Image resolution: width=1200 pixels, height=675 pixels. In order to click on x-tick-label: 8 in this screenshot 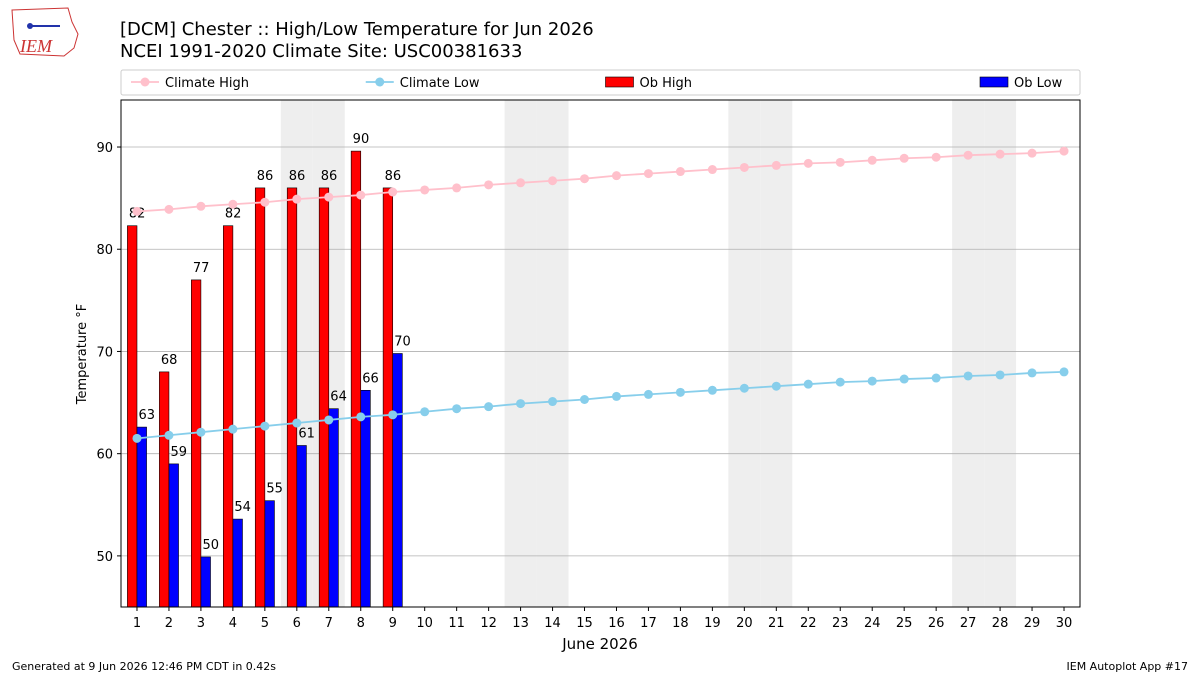, I will do `click(361, 623)`.